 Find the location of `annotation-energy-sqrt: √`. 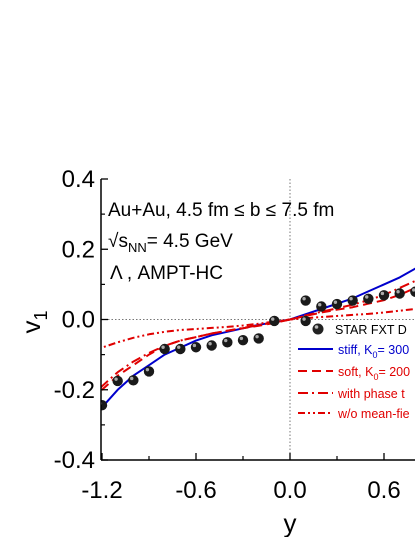

annotation-energy-sqrt: √ is located at coordinates (113, 241).